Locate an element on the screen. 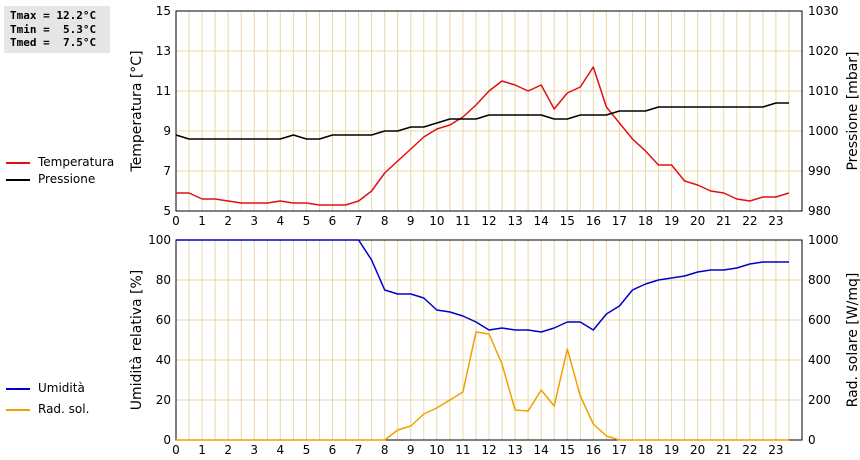  panel2-x-tick: 3 is located at coordinates (254, 450).